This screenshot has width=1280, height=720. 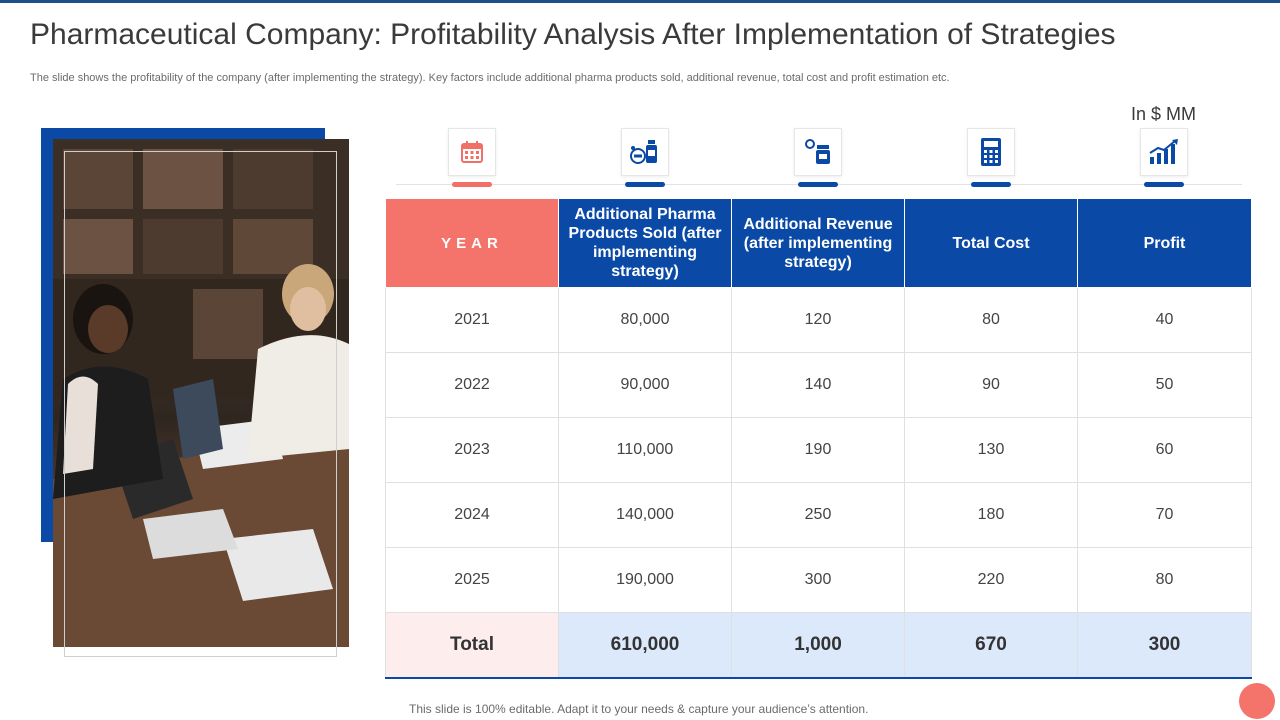 I want to click on table-row: 2025 190,000 300 220 80, so click(x=818, y=580).